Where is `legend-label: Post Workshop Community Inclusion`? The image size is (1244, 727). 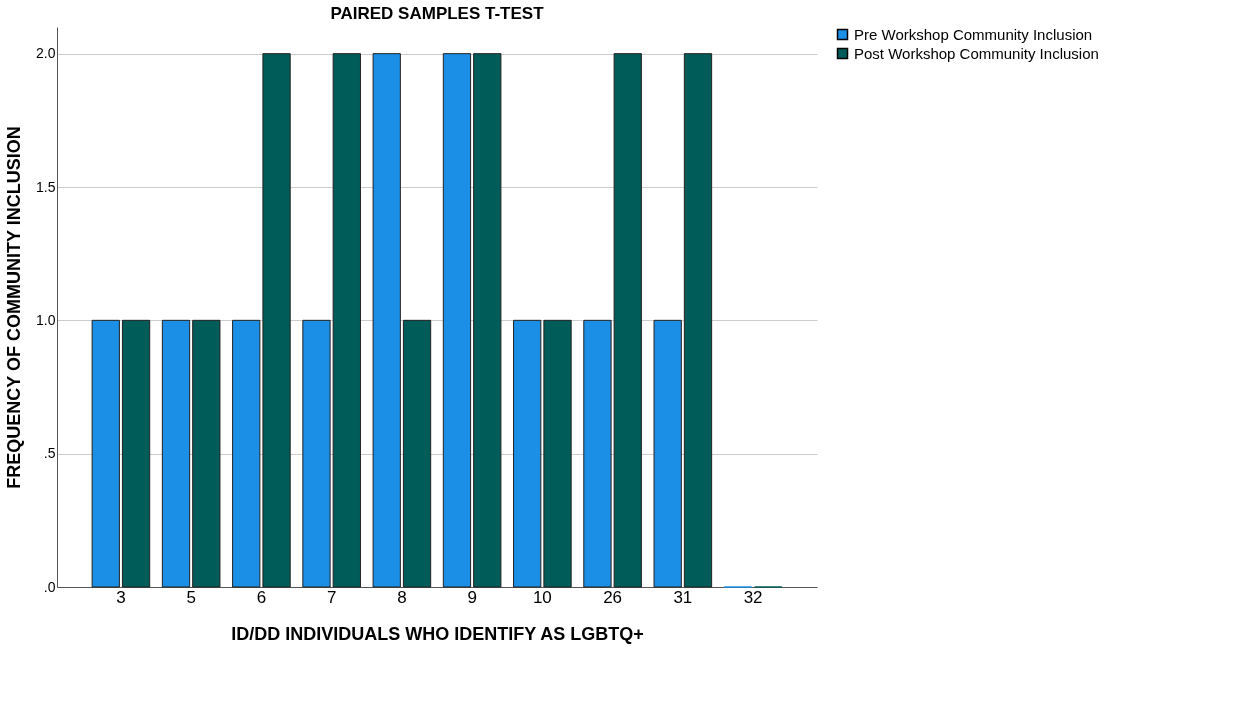
legend-label: Post Workshop Community Inclusion is located at coordinates (976, 53).